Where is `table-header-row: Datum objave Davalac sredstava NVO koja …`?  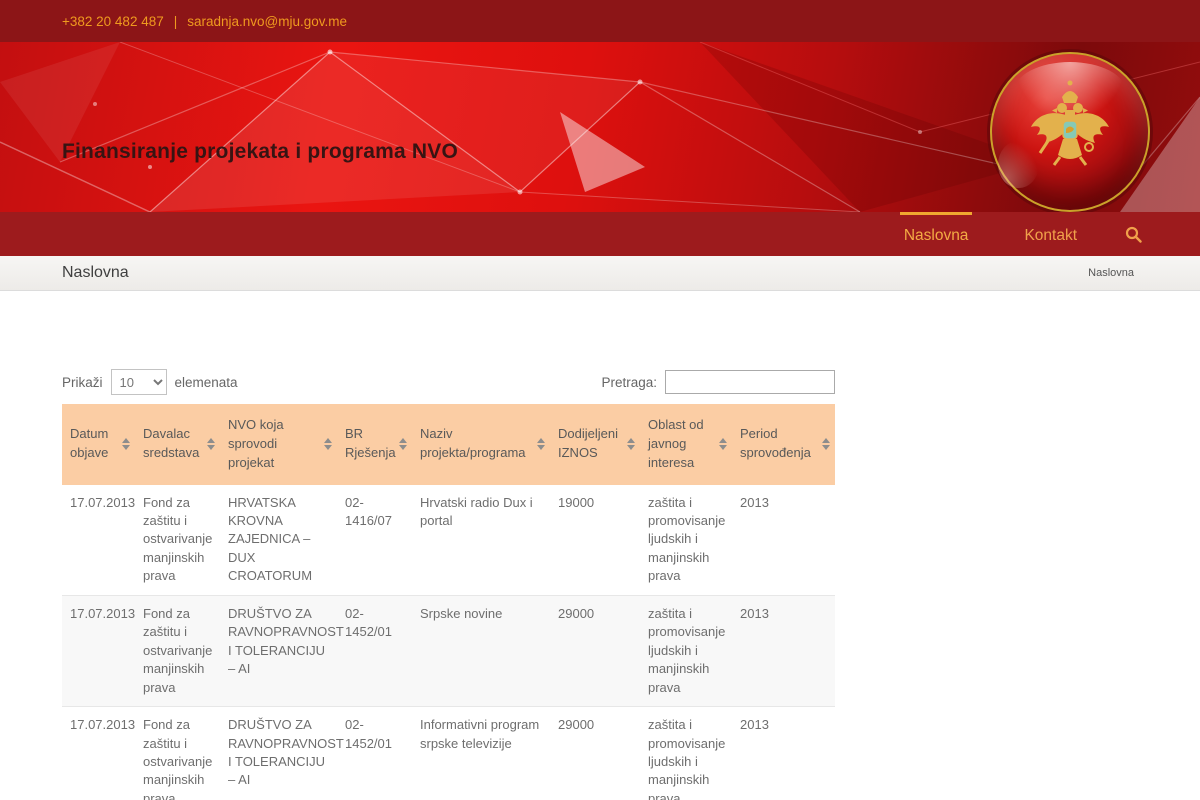
table-header-row: Datum objave Davalac sredstava NVO koja … is located at coordinates (448, 444).